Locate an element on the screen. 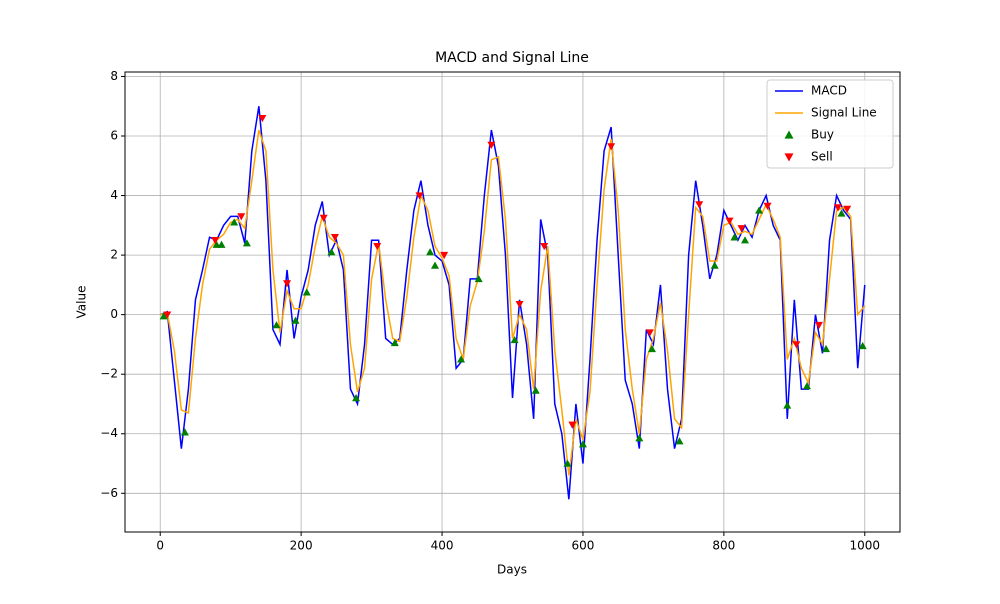  y-tick-label: −4 is located at coordinates (109, 433).